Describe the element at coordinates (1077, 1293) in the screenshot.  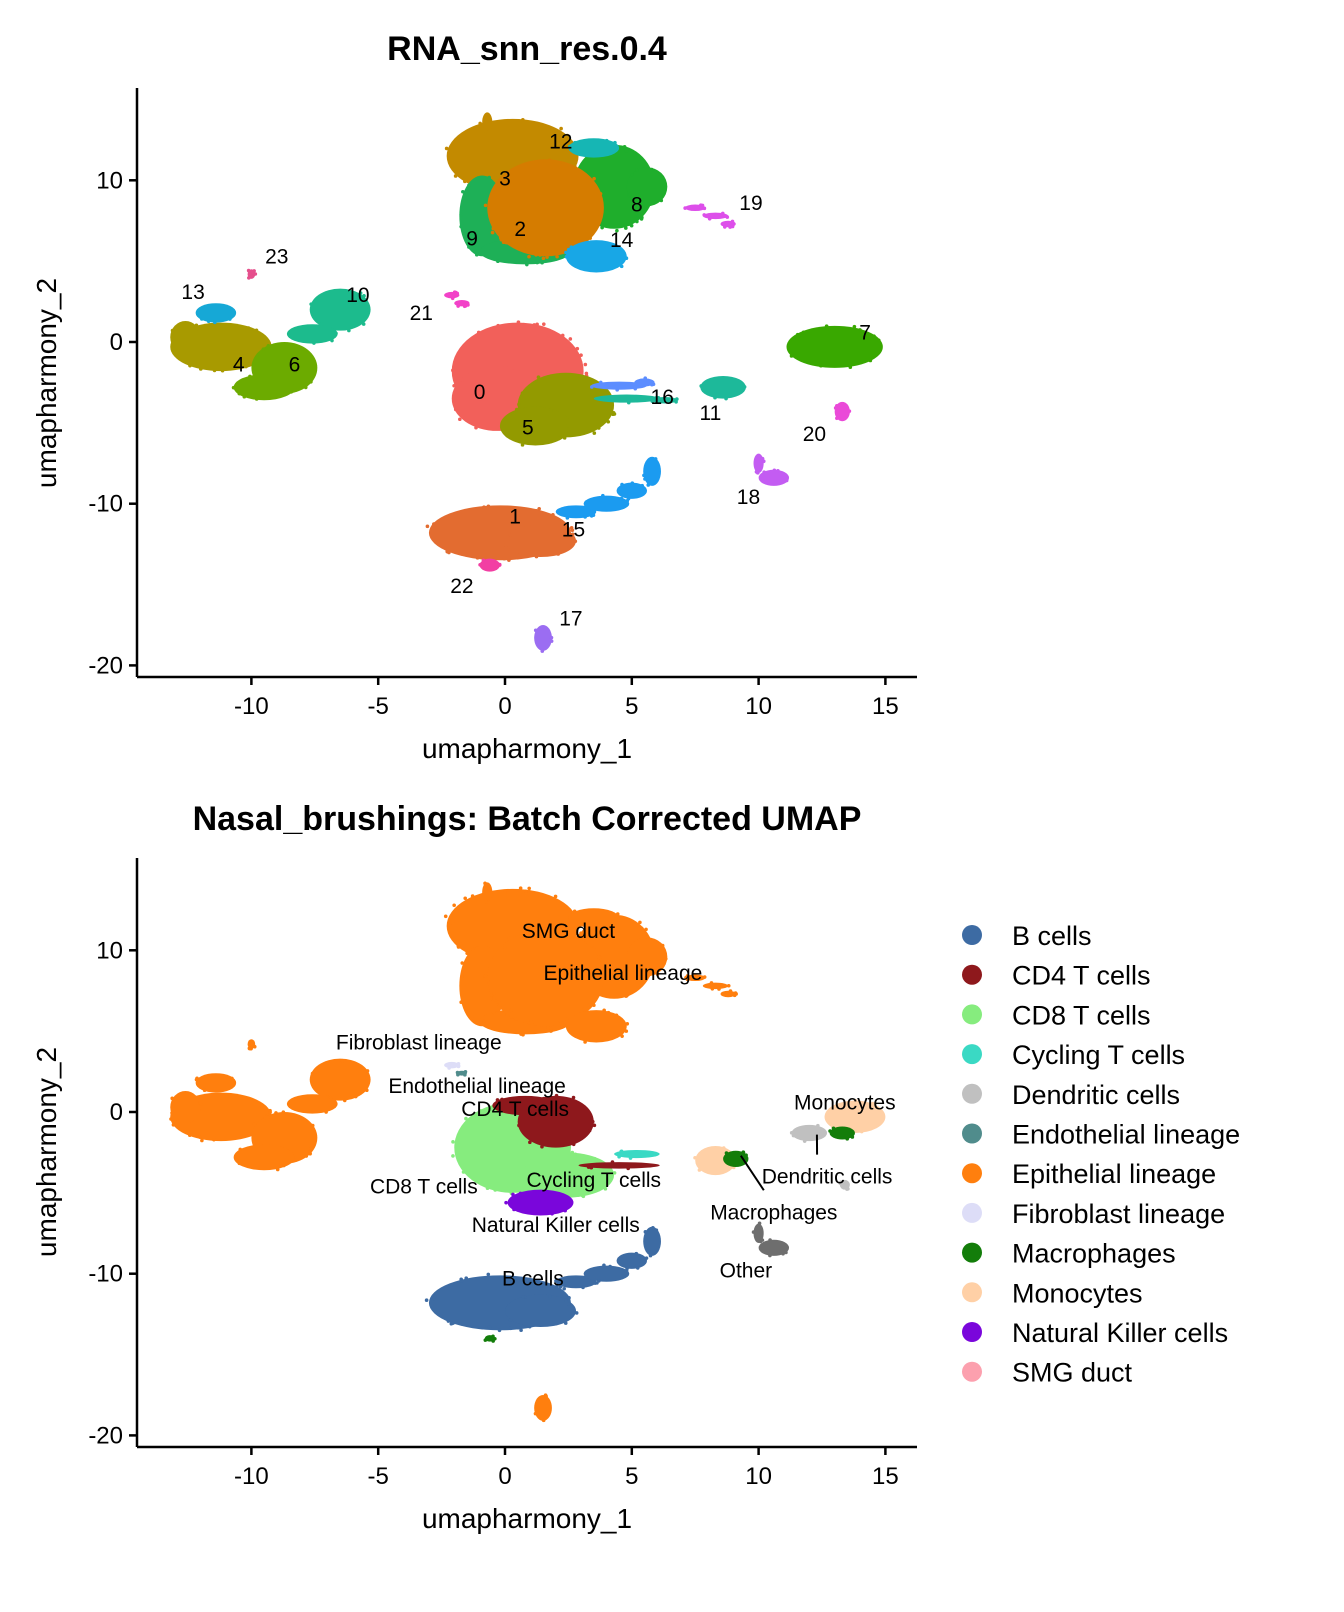
I see `legend-label: Monocytes` at that location.